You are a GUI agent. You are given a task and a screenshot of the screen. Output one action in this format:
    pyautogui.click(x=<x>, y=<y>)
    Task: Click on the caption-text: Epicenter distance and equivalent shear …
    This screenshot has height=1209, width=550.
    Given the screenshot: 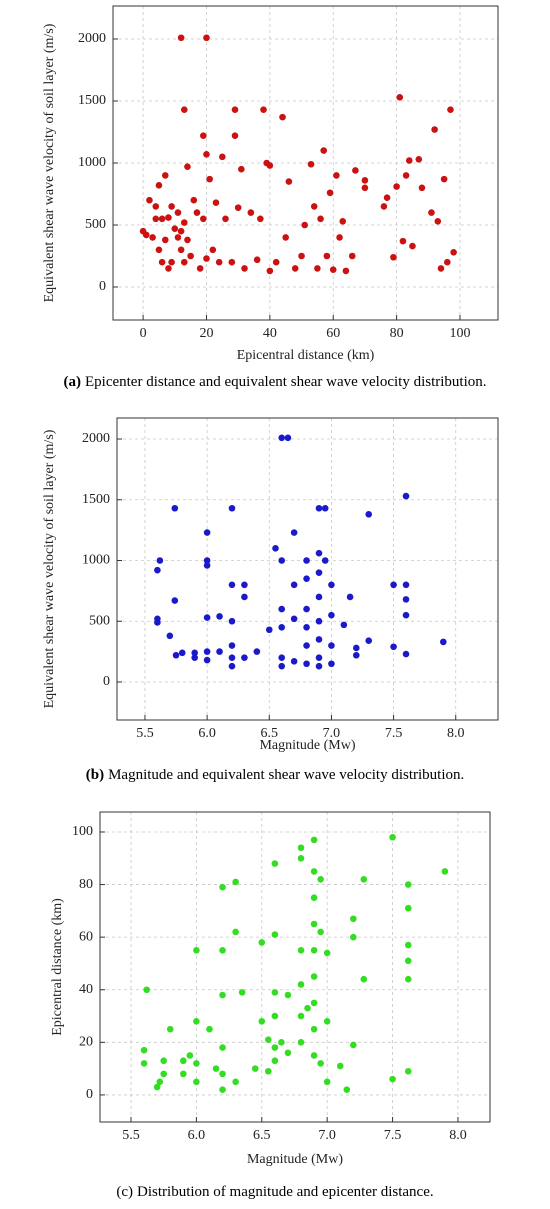 What is the action you would take?
    pyautogui.click(x=286, y=382)
    